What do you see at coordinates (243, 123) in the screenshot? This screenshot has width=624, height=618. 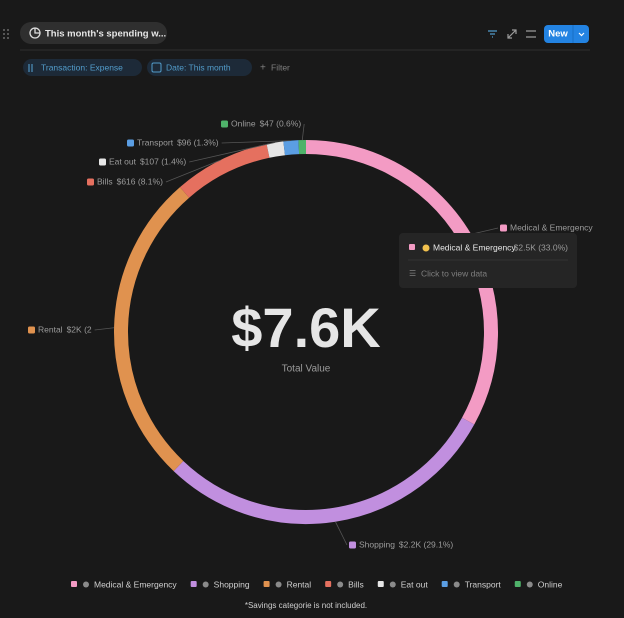 I see `callout-name: Online` at bounding box center [243, 123].